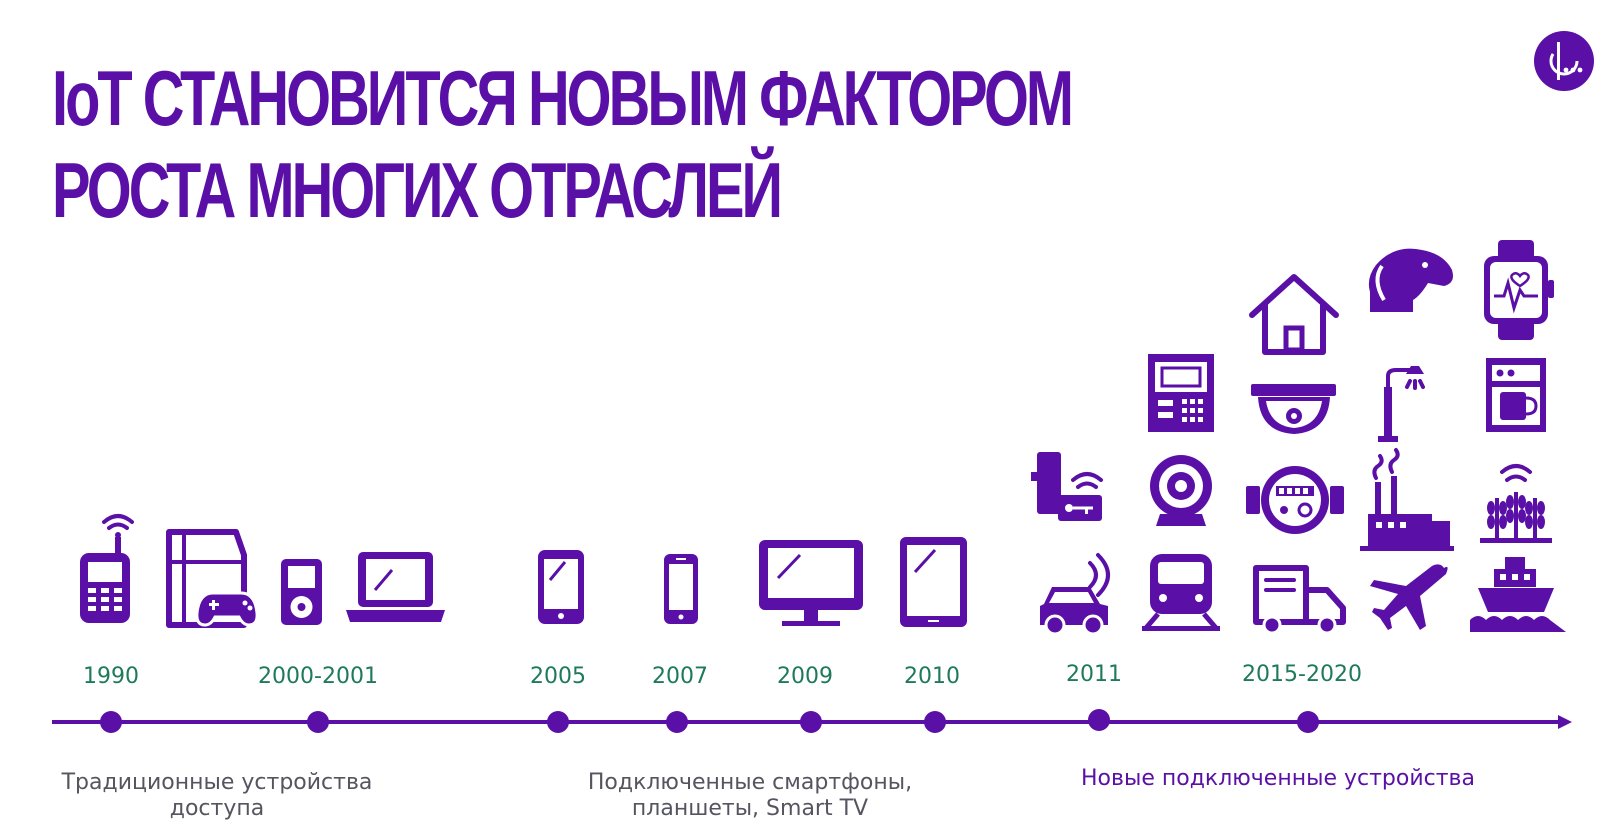 The width and height of the screenshot is (1618, 822). Describe the element at coordinates (1181, 490) in the screenshot. I see `webcam-icon` at that location.